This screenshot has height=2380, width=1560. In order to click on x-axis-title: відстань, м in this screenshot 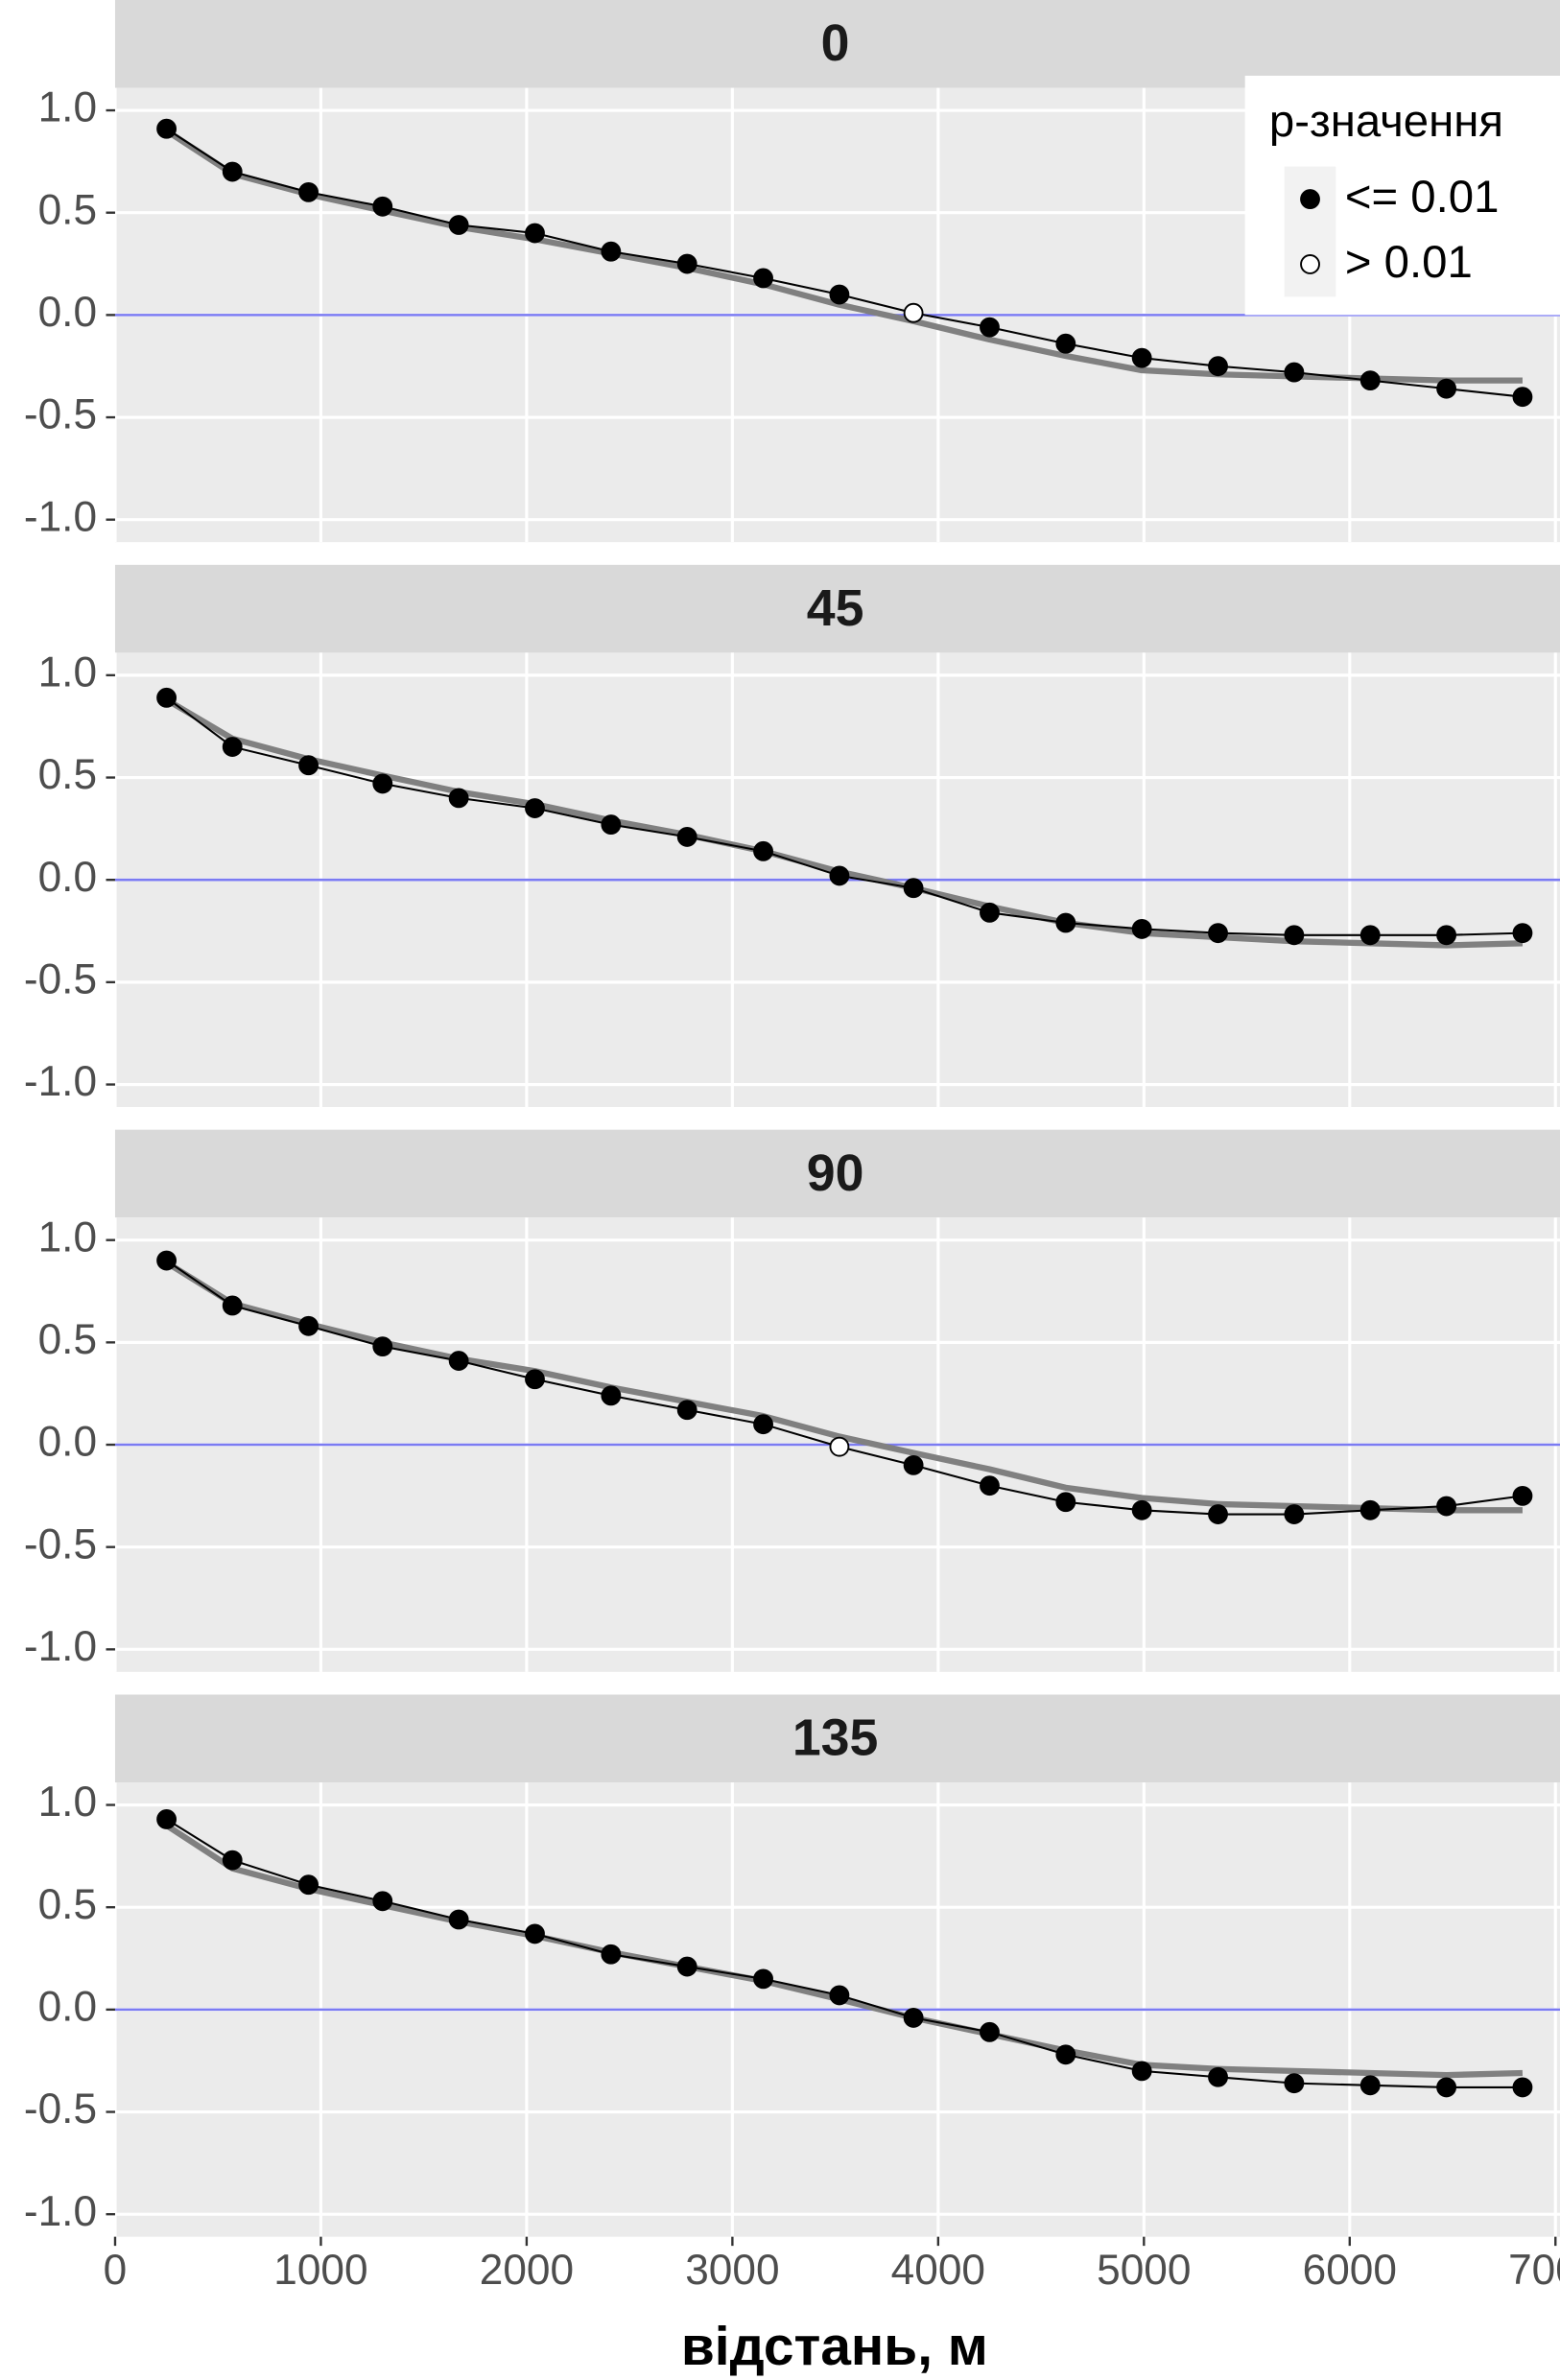, I will do `click(835, 2347)`.